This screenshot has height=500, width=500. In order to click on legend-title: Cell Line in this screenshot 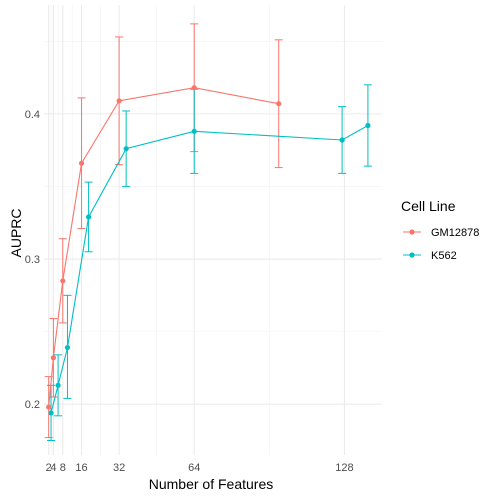, I will do `click(428, 206)`.